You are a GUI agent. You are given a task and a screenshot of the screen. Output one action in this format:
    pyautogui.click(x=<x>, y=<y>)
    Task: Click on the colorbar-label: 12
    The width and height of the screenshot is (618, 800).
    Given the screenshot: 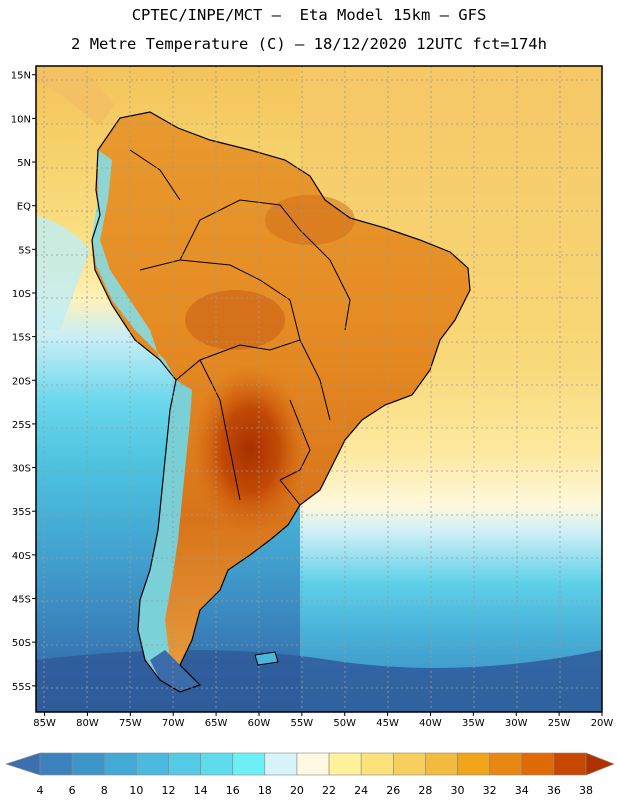 What is the action you would take?
    pyautogui.click(x=168, y=790)
    